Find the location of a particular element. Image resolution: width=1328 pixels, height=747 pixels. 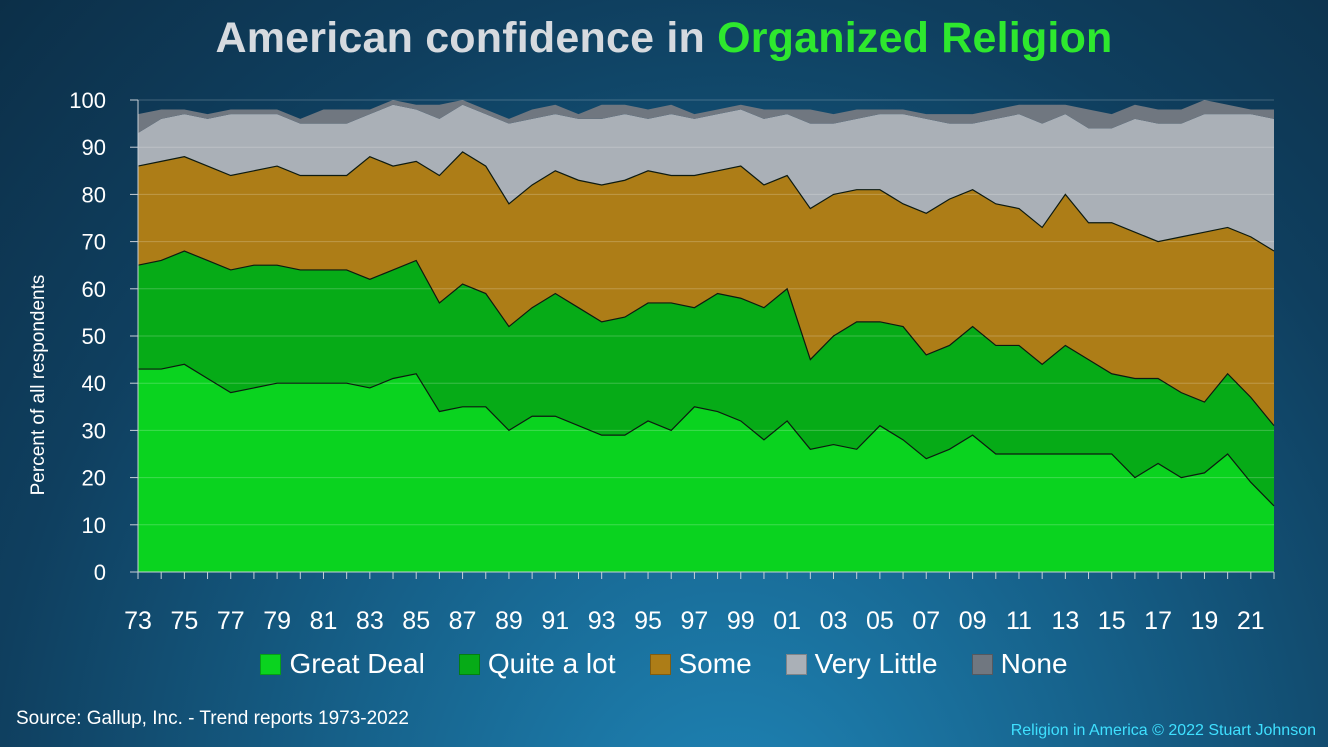

y-tick-label: 90 is located at coordinates (94, 147).